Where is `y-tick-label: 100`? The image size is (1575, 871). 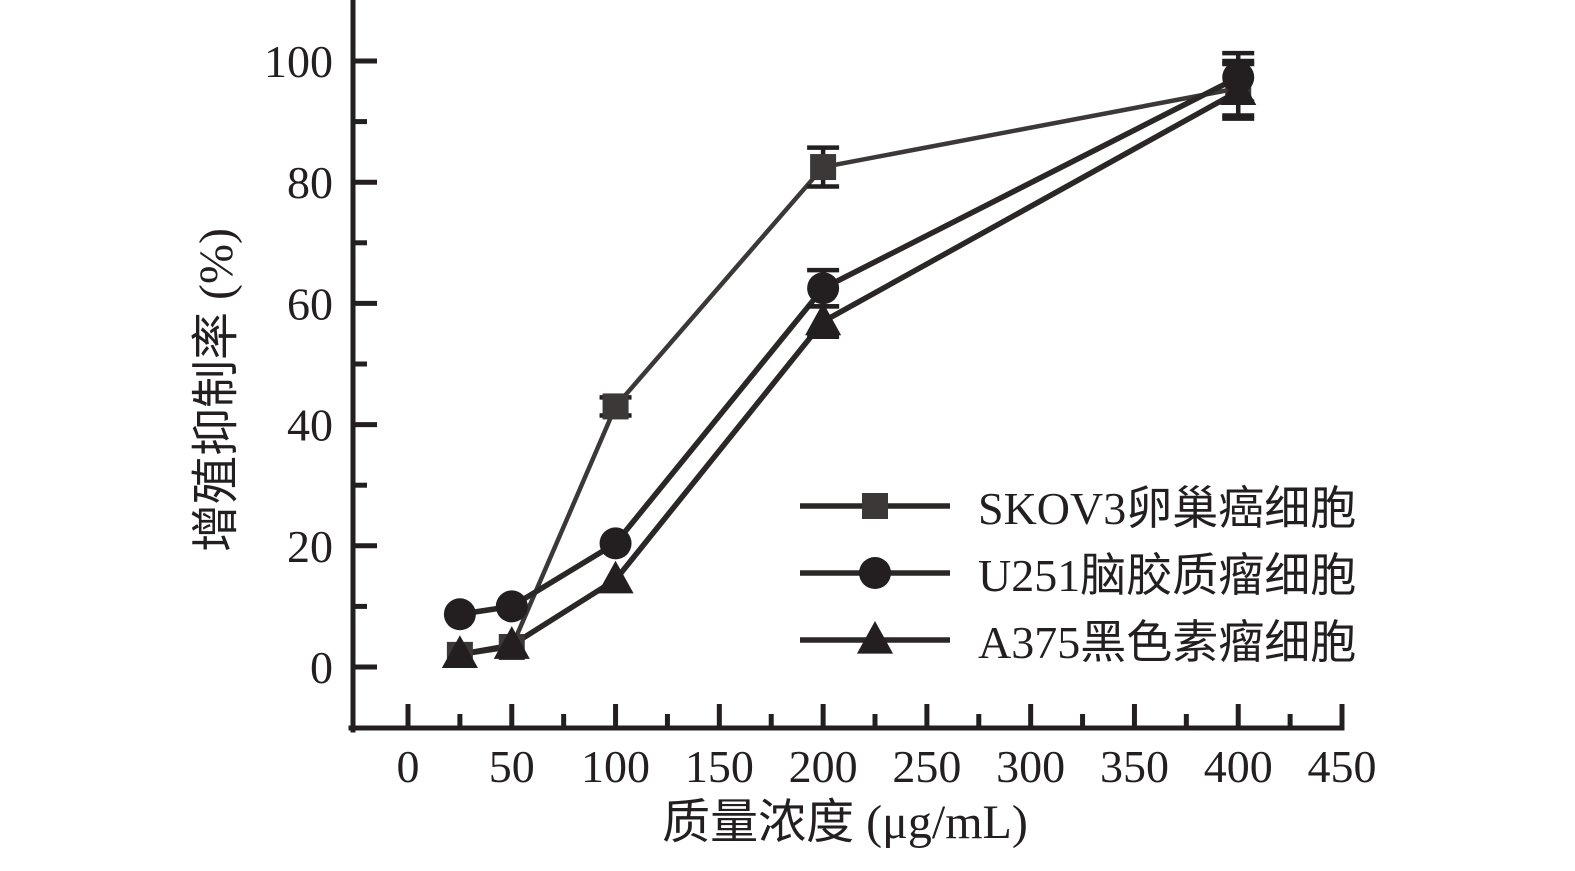
y-tick-label: 100 is located at coordinates (298, 61).